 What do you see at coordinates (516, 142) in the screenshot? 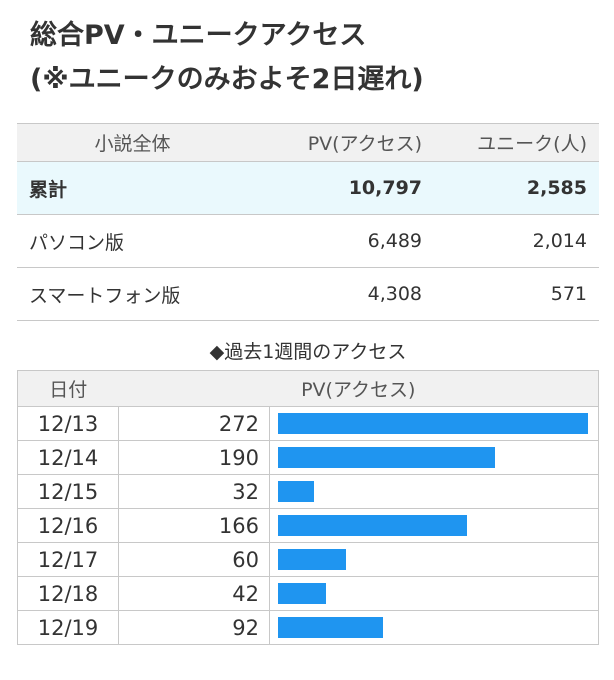
I see `summary-header-unique: ユニーク(人)` at bounding box center [516, 142].